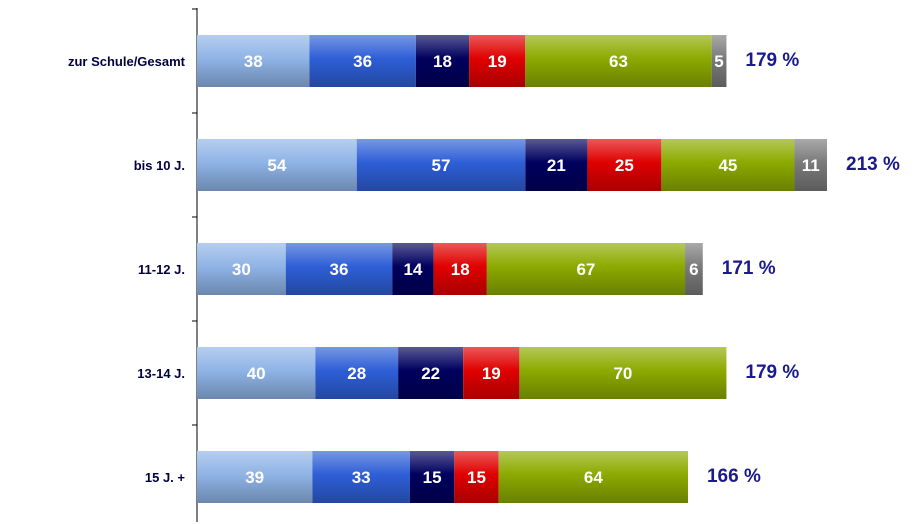 The width and height of the screenshot is (917, 524). I want to click on segment-value-label: 57, so click(441, 165).